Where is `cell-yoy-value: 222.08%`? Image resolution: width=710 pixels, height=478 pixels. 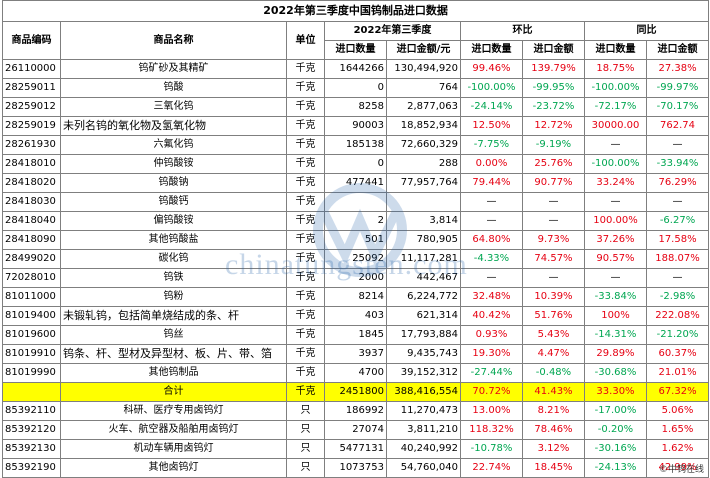
cell-yoy-value: 222.08% is located at coordinates (677, 316).